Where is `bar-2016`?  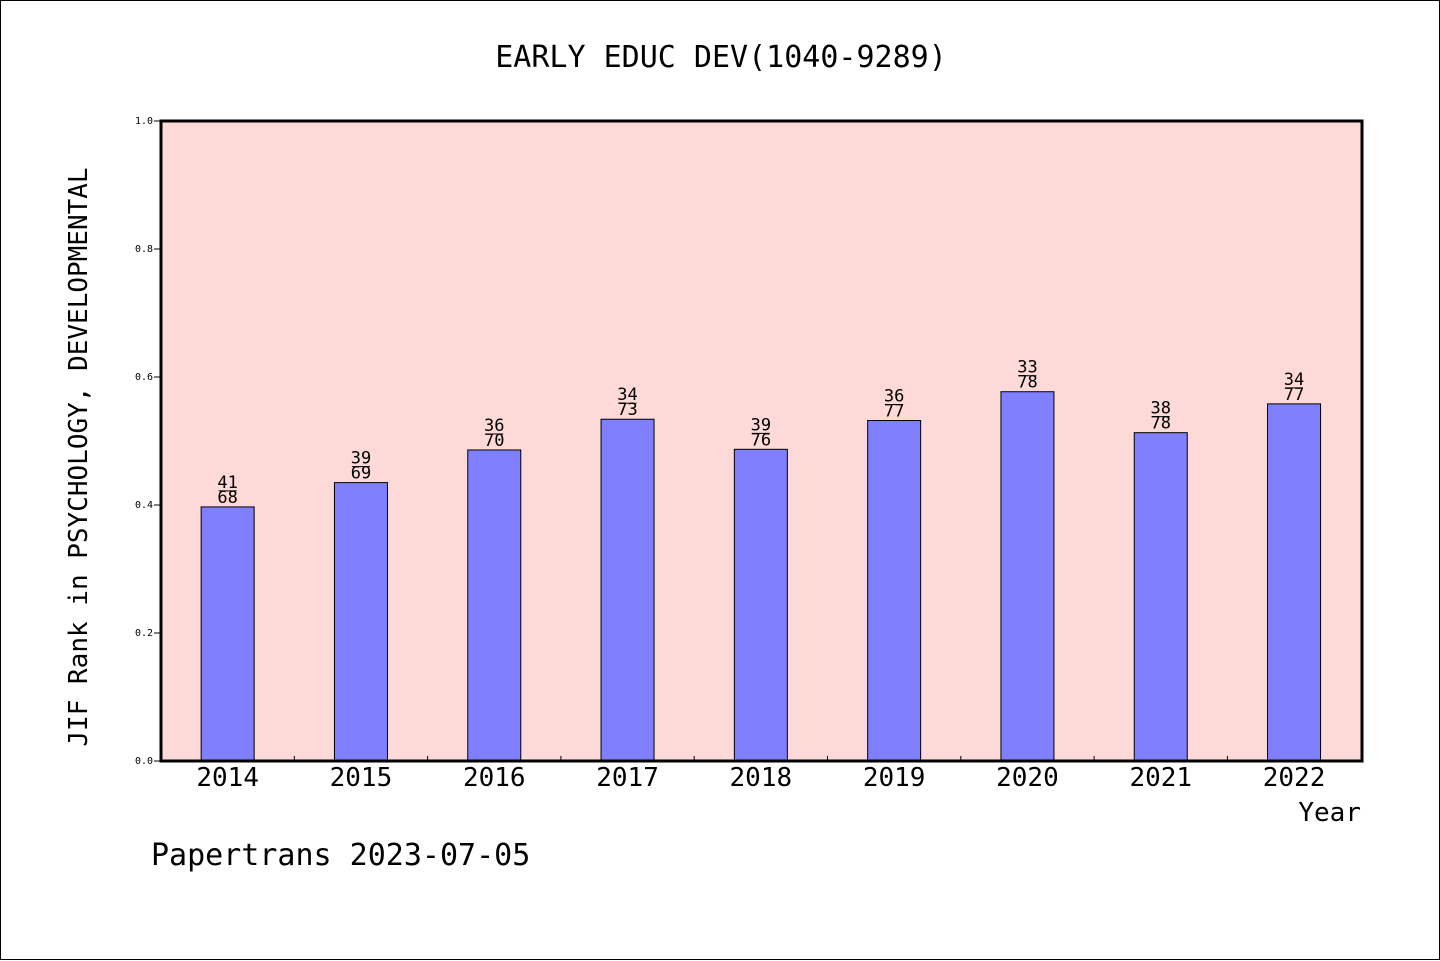
bar-2016 is located at coordinates (494, 605).